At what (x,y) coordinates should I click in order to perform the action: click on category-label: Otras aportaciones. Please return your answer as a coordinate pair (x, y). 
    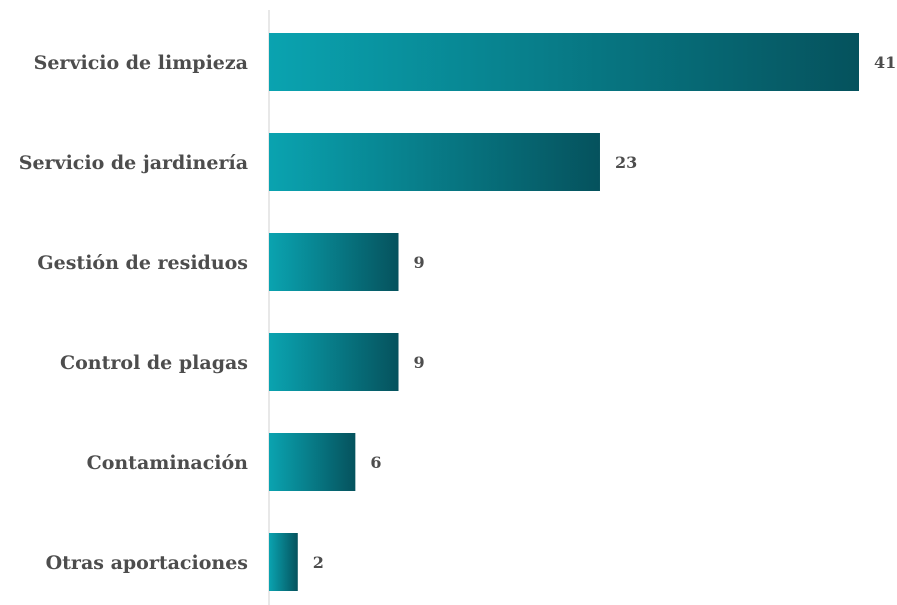
    Looking at the image, I should click on (147, 563).